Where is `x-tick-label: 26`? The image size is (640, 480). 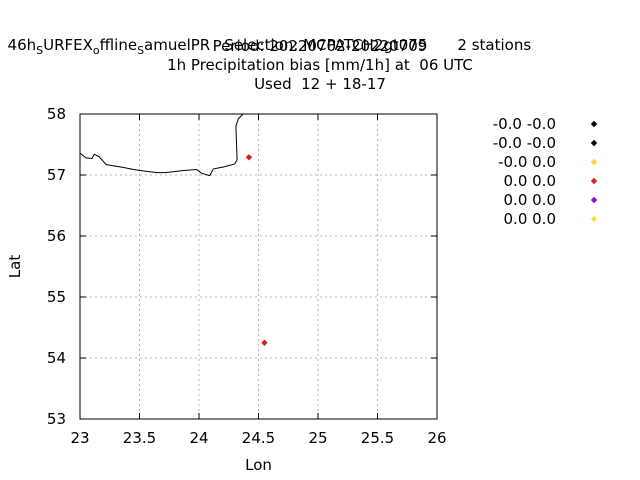
x-tick-label: 26 is located at coordinates (436, 438).